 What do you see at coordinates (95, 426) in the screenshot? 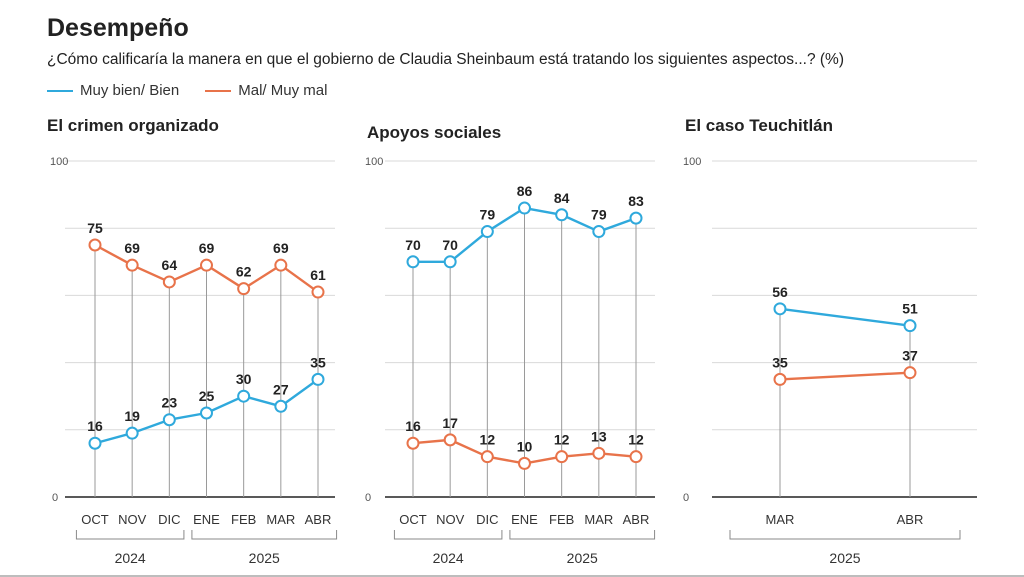
I see `chart1-series-good-value-label: 16` at bounding box center [95, 426].